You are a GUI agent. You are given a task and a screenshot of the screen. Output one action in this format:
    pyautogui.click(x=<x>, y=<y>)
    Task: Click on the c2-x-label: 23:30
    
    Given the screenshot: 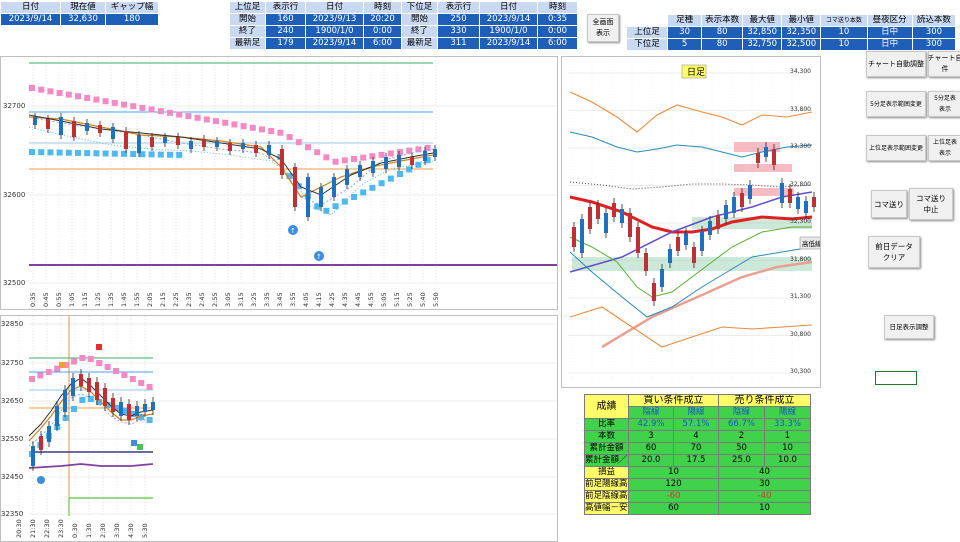 What is the action you would take?
    pyautogui.click(x=61, y=528)
    